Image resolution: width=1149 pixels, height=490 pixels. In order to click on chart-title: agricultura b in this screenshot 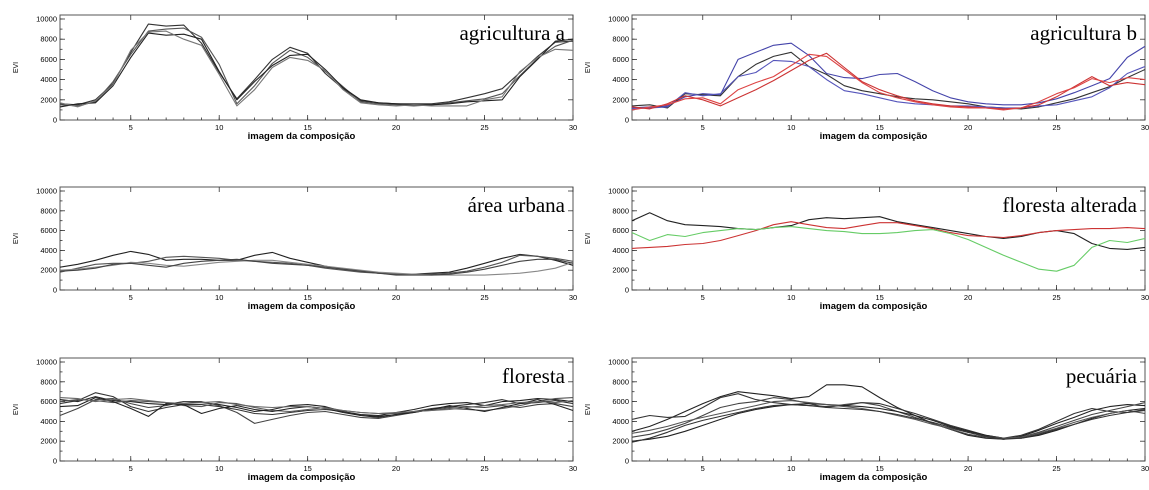, I will do `click(1083, 33)`.